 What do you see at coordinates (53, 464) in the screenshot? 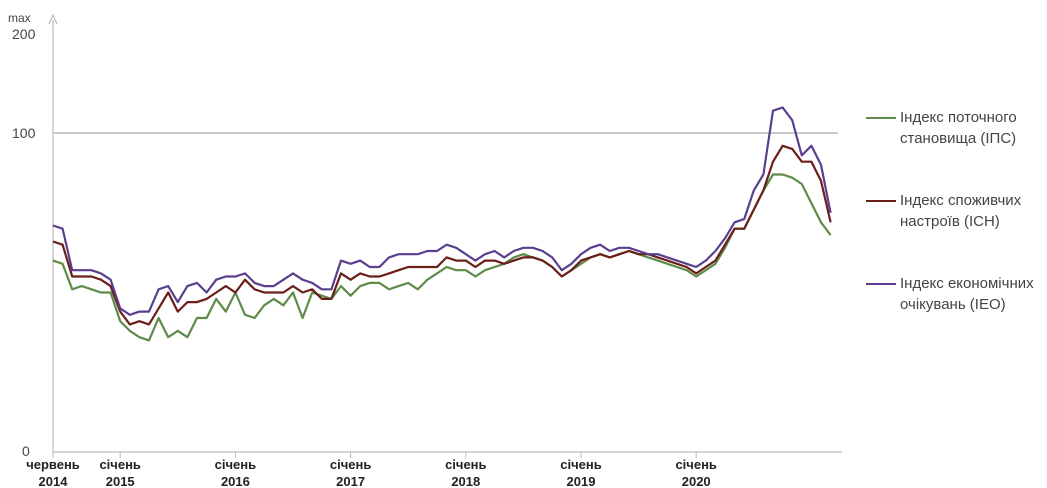
I see `x-tick-label: червень` at bounding box center [53, 464].